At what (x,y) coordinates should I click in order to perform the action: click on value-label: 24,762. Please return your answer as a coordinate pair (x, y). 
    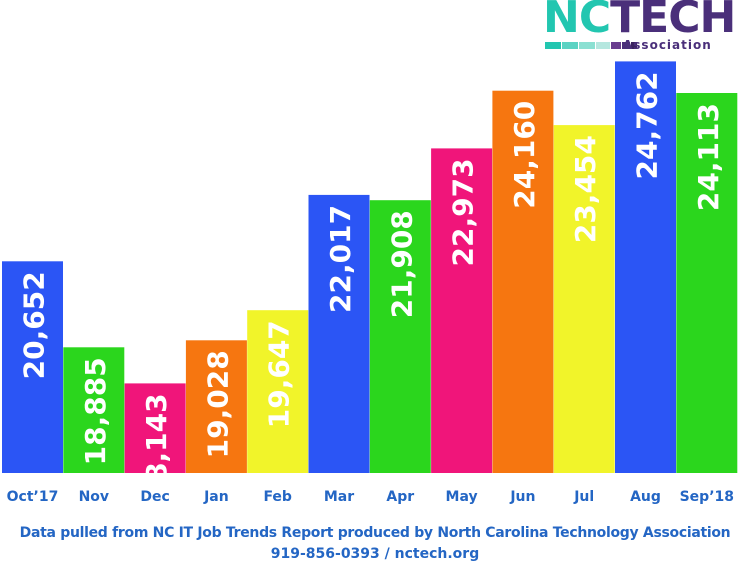
    Looking at the image, I should click on (647, 125).